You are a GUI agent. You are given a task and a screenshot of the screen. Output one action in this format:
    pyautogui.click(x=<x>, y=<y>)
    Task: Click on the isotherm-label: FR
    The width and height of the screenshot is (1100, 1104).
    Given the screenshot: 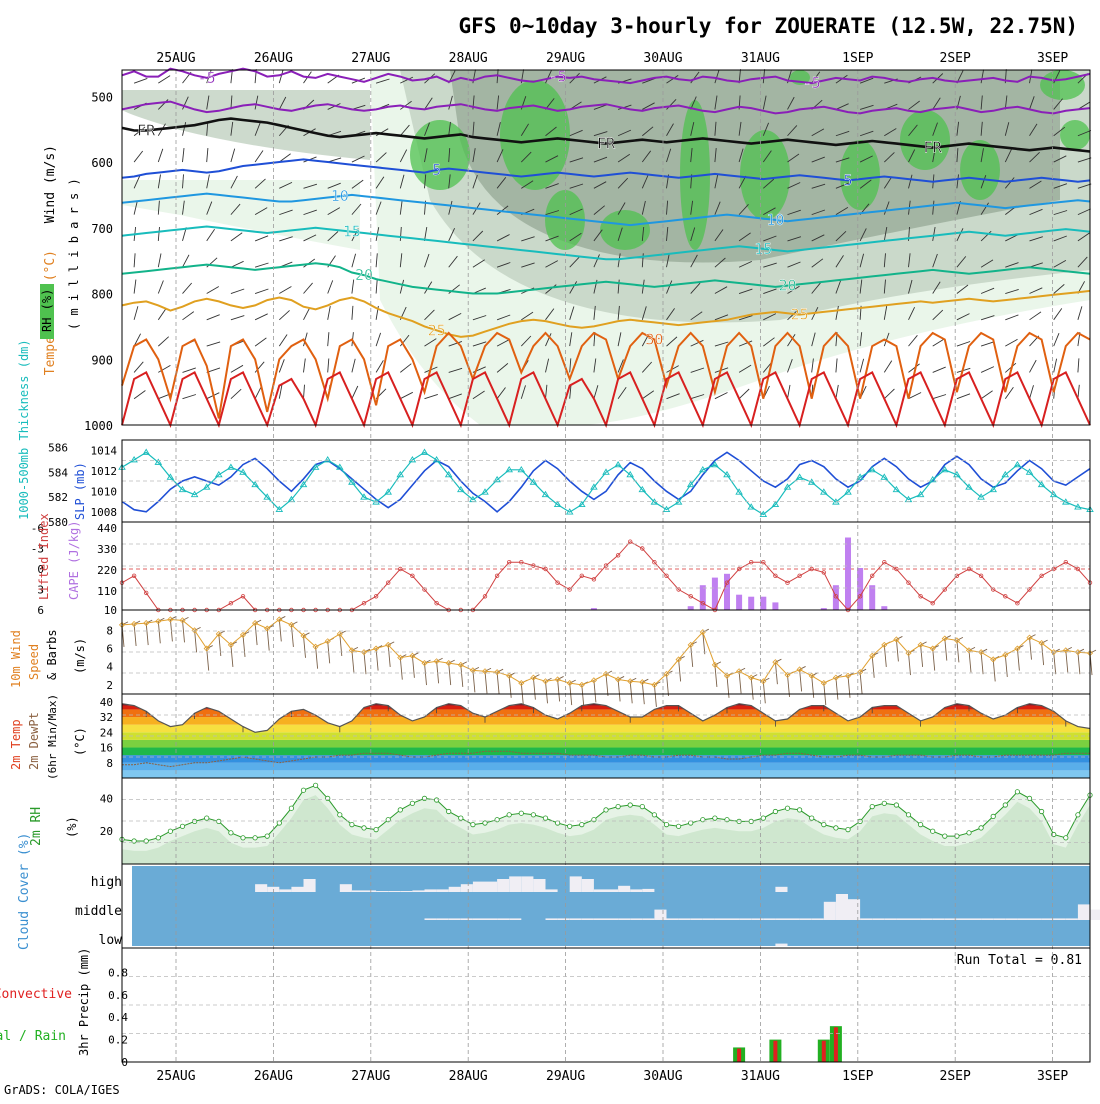 What is the action you would take?
    pyautogui.click(x=933, y=148)
    